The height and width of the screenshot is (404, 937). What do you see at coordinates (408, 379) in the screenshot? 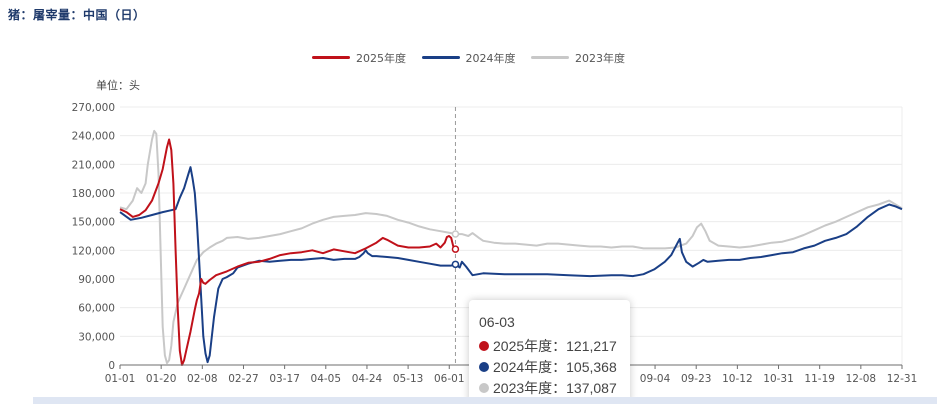
I see `x-tick-label: 05-13` at bounding box center [408, 379].